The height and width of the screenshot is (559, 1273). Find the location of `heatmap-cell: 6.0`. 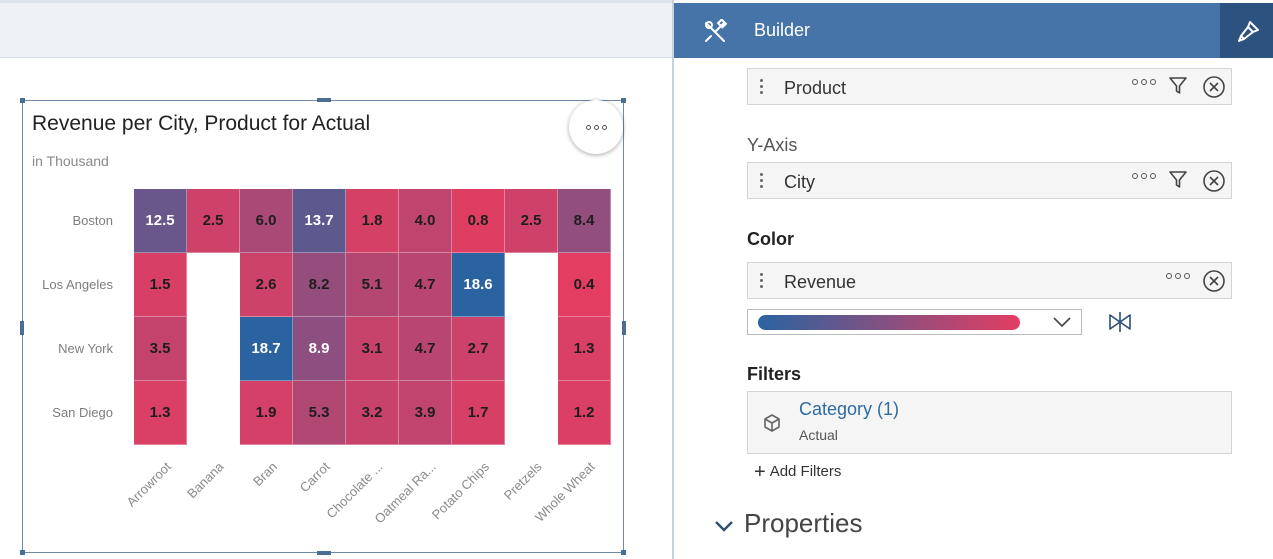

heatmap-cell: 6.0 is located at coordinates (266, 221).